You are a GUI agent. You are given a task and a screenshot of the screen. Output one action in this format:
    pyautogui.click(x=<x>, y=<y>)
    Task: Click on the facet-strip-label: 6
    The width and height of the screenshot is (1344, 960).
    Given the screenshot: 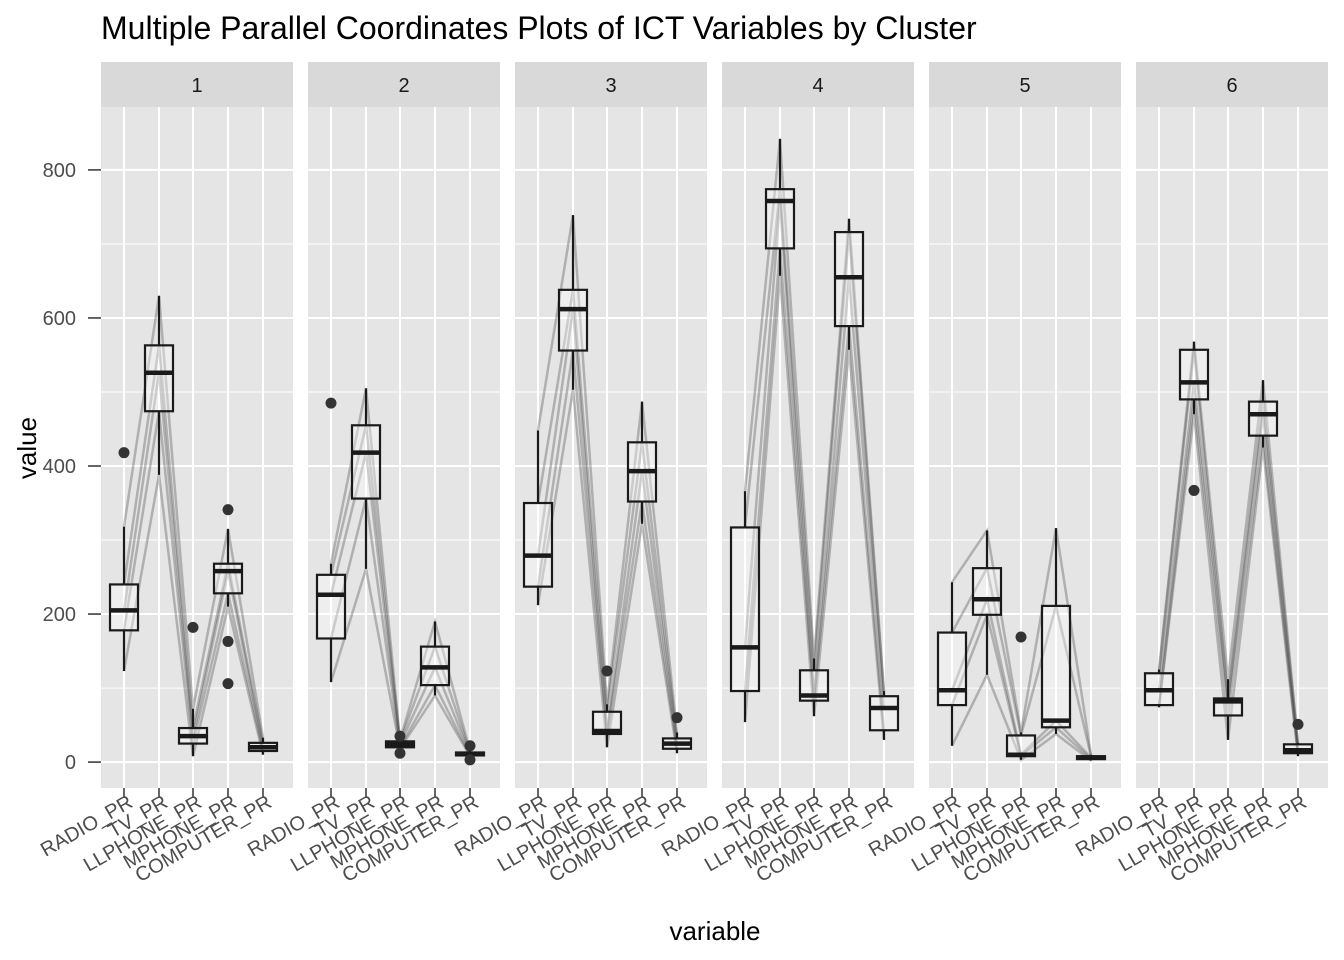 What is the action you would take?
    pyautogui.click(x=1231, y=86)
    